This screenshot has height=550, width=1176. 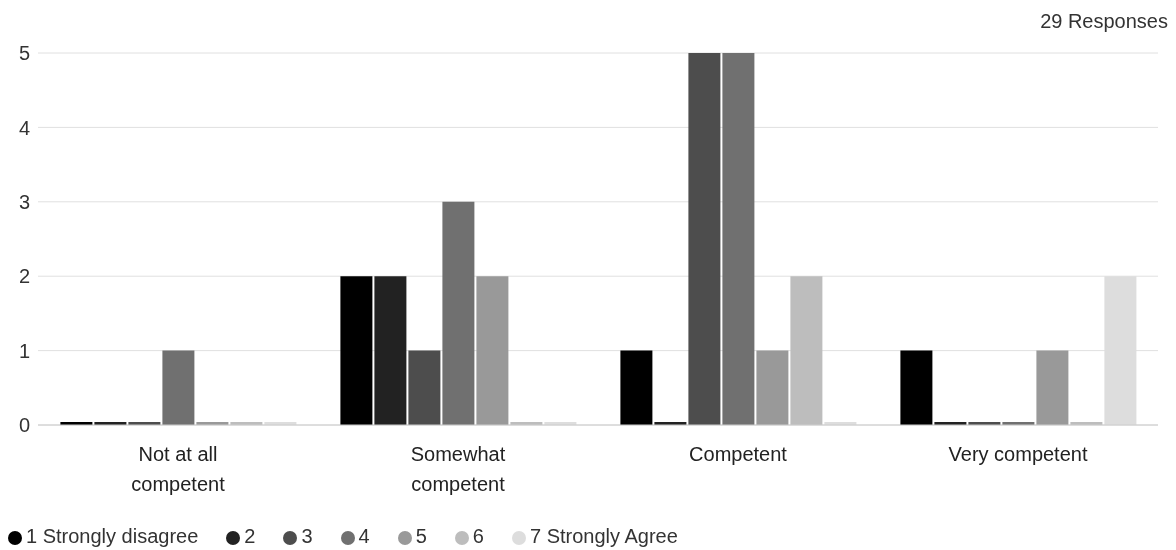 I want to click on y-tick-label: 1, so click(x=24, y=350).